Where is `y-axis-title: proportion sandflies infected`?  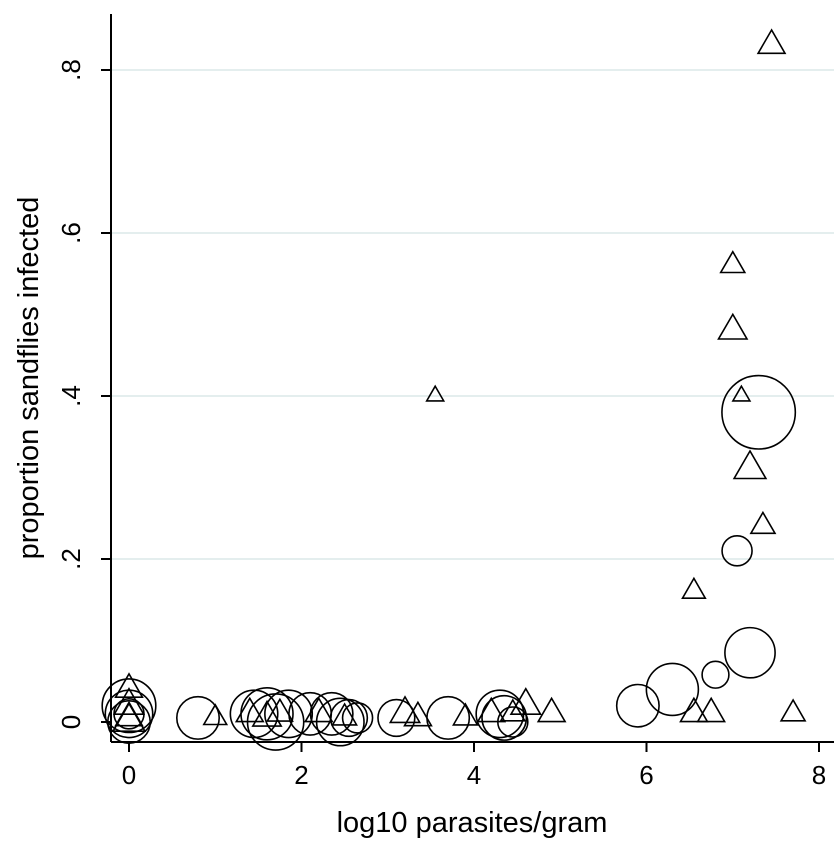 y-axis-title: proportion sandflies infected is located at coordinates (29, 378).